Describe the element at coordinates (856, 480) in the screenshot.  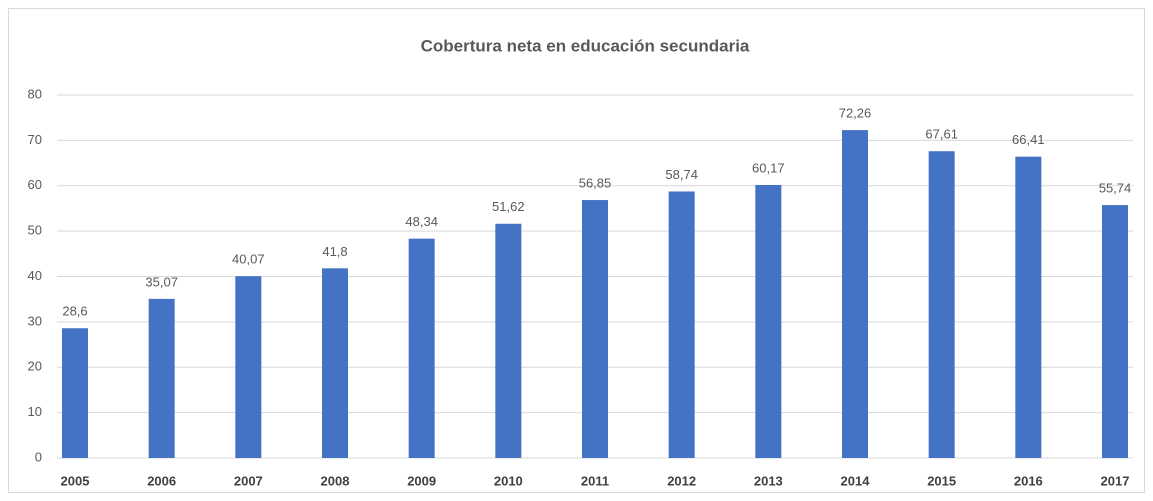
I see `x-tick-label: 2014` at that location.